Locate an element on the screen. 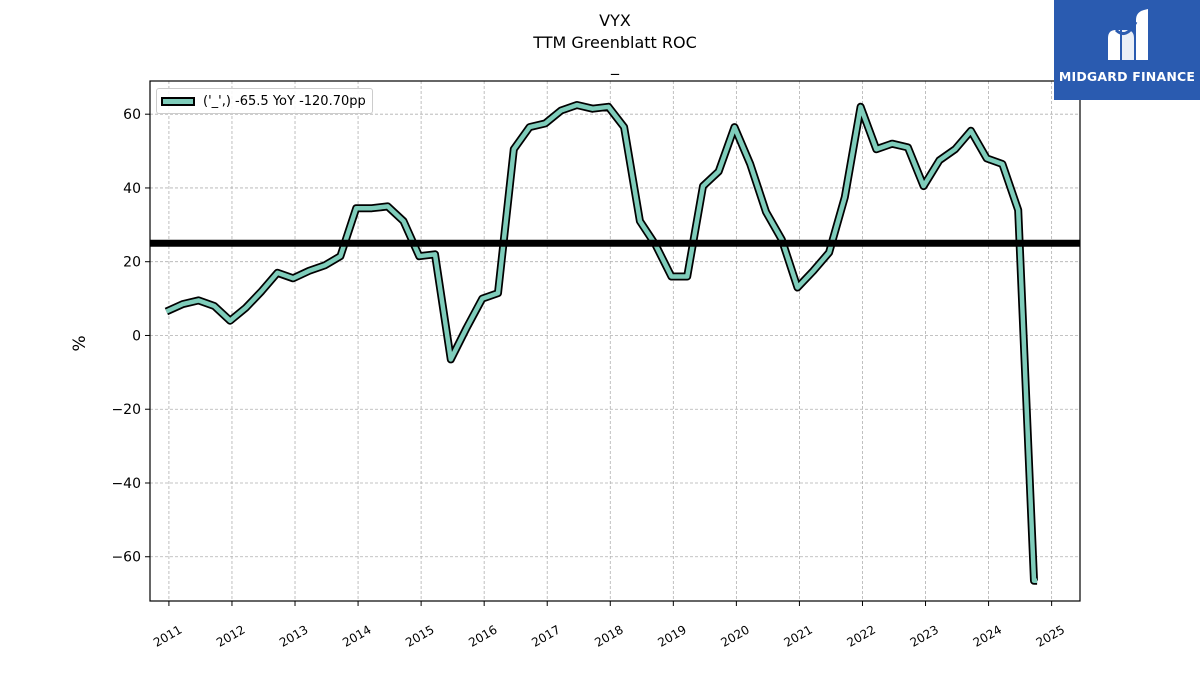 The image size is (1200, 675). brand-logo: MIDGARD FINANCE is located at coordinates (1127, 50).